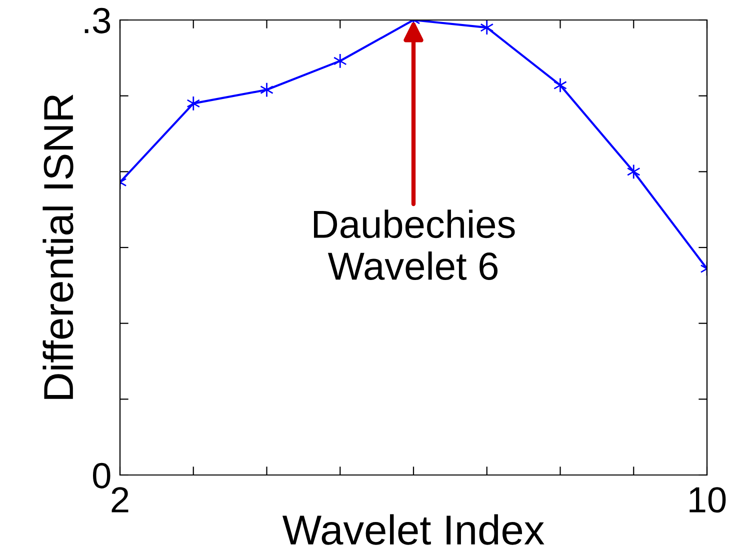 This screenshot has width=736, height=552. Describe the element at coordinates (414, 245) in the screenshot. I see `annotation: Daubechies Wavelet 6` at that location.